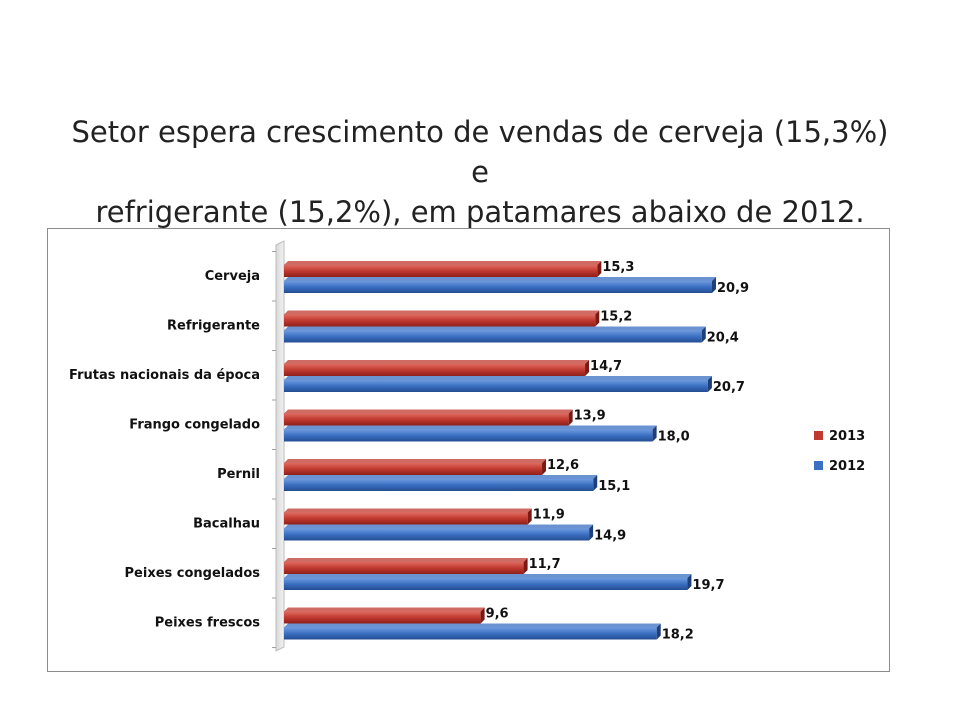  What do you see at coordinates (729, 387) in the screenshot?
I see `data-label: 20,7` at bounding box center [729, 387].